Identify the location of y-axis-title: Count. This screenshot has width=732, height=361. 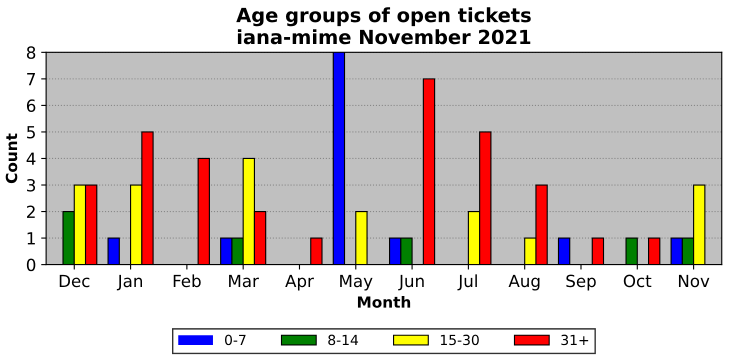
(12, 158).